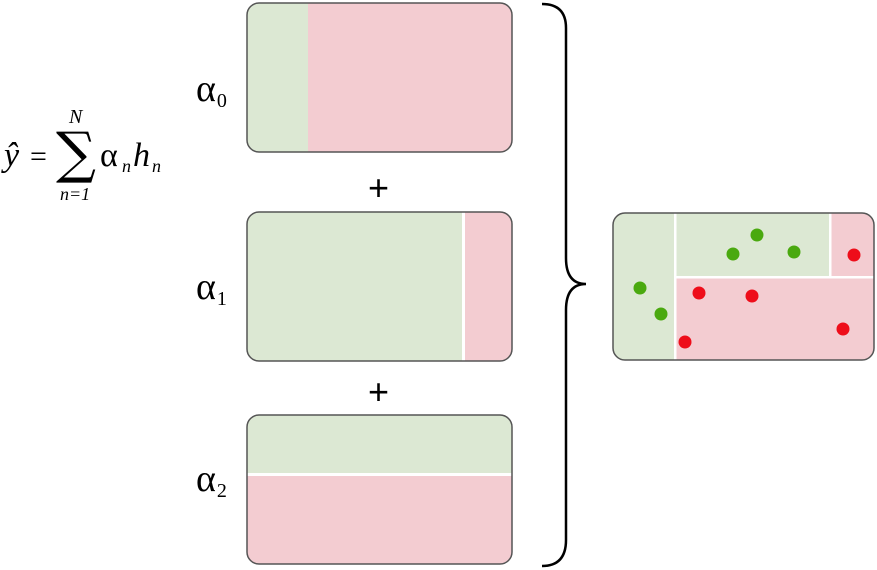  Describe the element at coordinates (156, 166) in the screenshot. I see `formula-h-sub: n` at that location.